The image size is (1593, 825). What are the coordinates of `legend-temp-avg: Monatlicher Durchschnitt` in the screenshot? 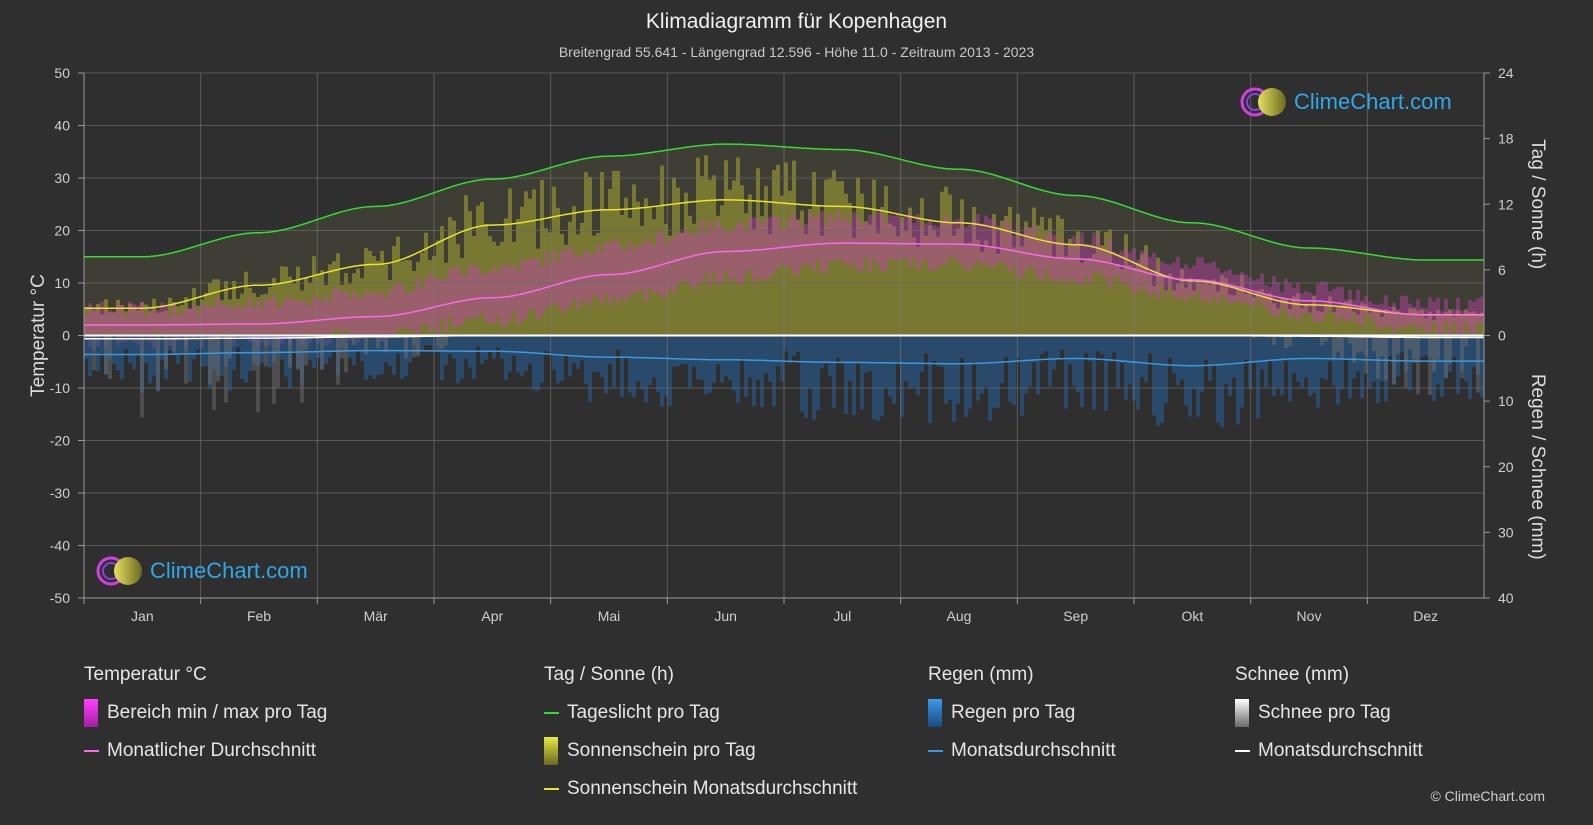 It's located at (205, 751).